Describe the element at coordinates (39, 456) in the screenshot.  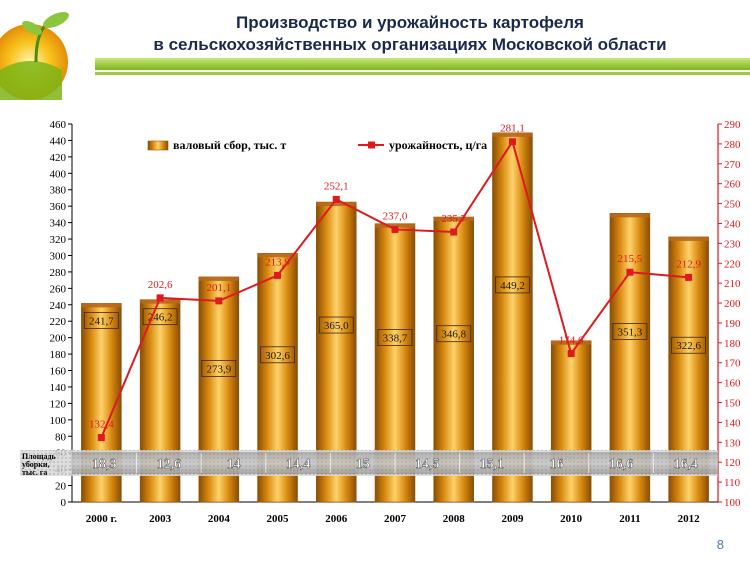
I see `area-row-label-line1: Площадь` at that location.